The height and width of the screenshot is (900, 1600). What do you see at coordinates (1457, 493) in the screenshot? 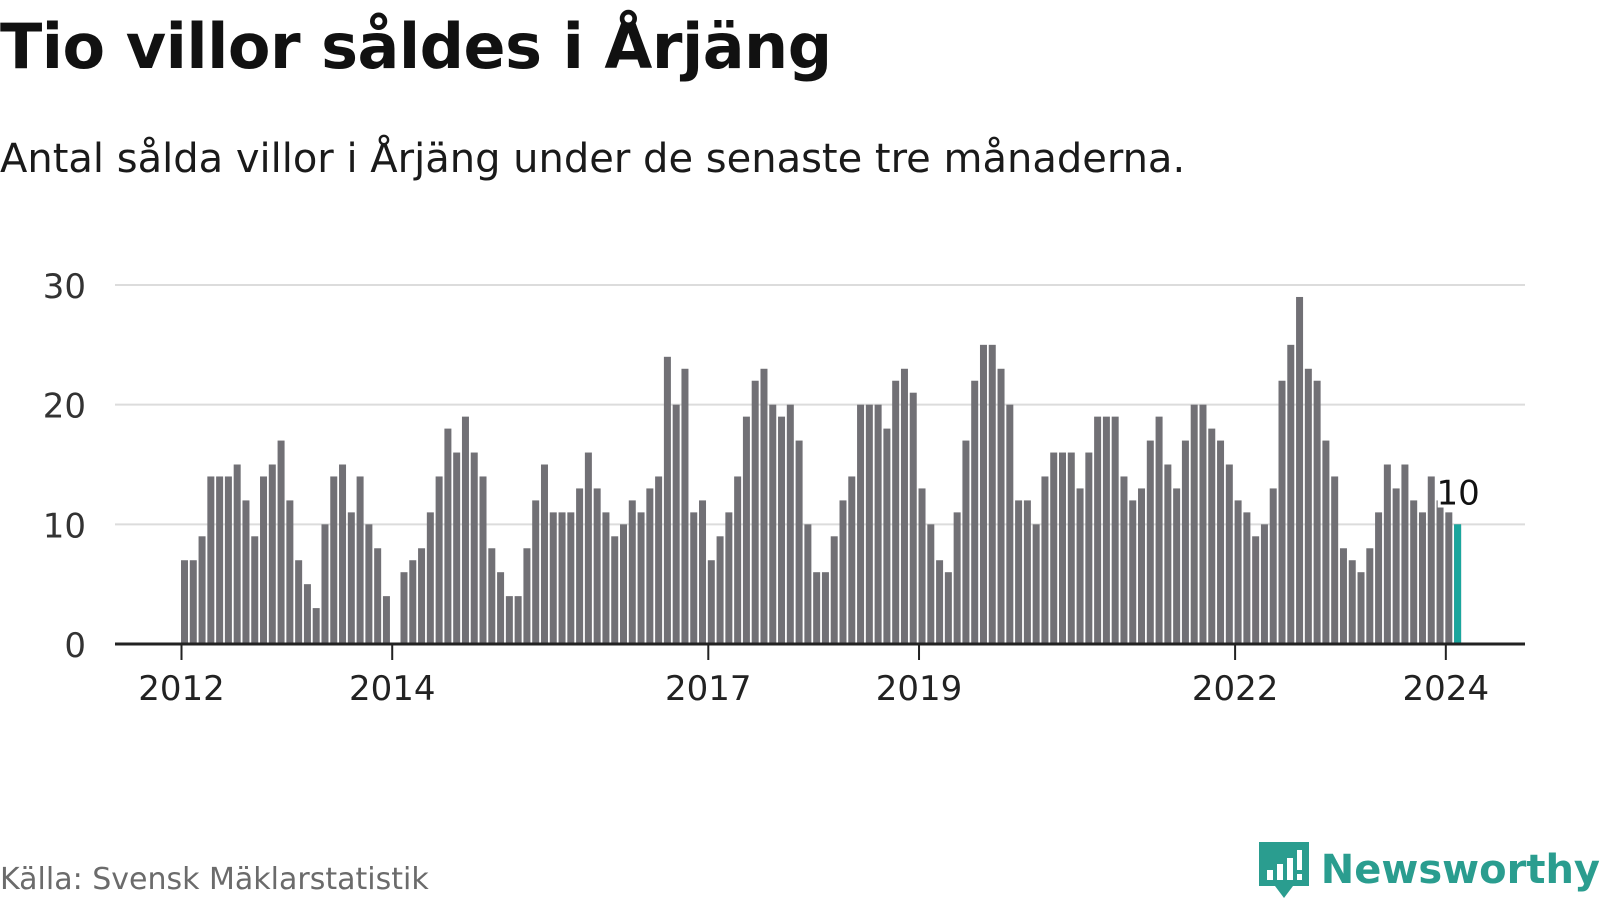
I see `highlight-data-label: 10` at bounding box center [1457, 493].